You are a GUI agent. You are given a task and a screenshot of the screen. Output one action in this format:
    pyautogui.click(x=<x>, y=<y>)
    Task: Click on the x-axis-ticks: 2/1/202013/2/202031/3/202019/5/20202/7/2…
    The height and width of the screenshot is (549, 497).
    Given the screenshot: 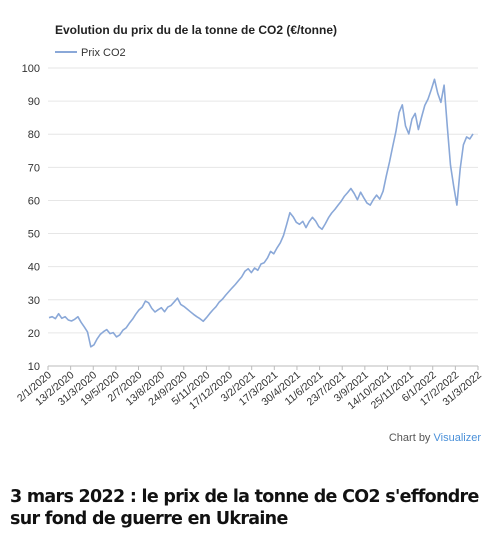 What is the action you would take?
    pyautogui.click(x=249, y=389)
    